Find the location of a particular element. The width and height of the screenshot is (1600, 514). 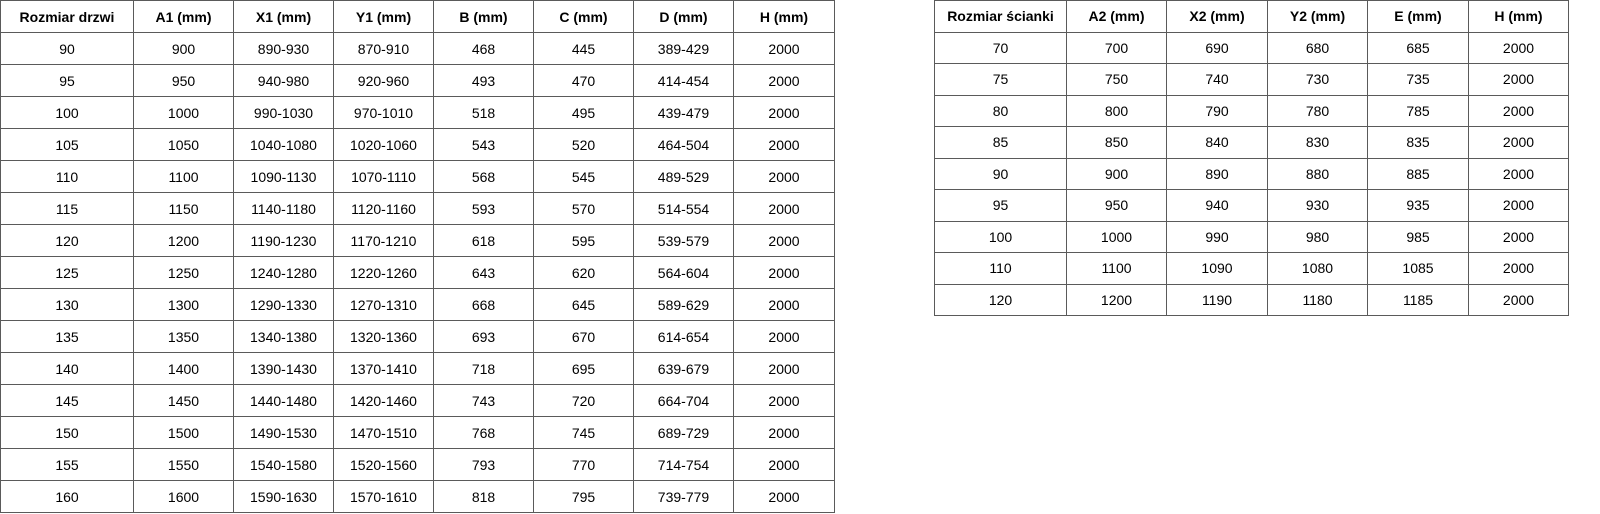

table-cell: 990-1030 is located at coordinates (283, 112).